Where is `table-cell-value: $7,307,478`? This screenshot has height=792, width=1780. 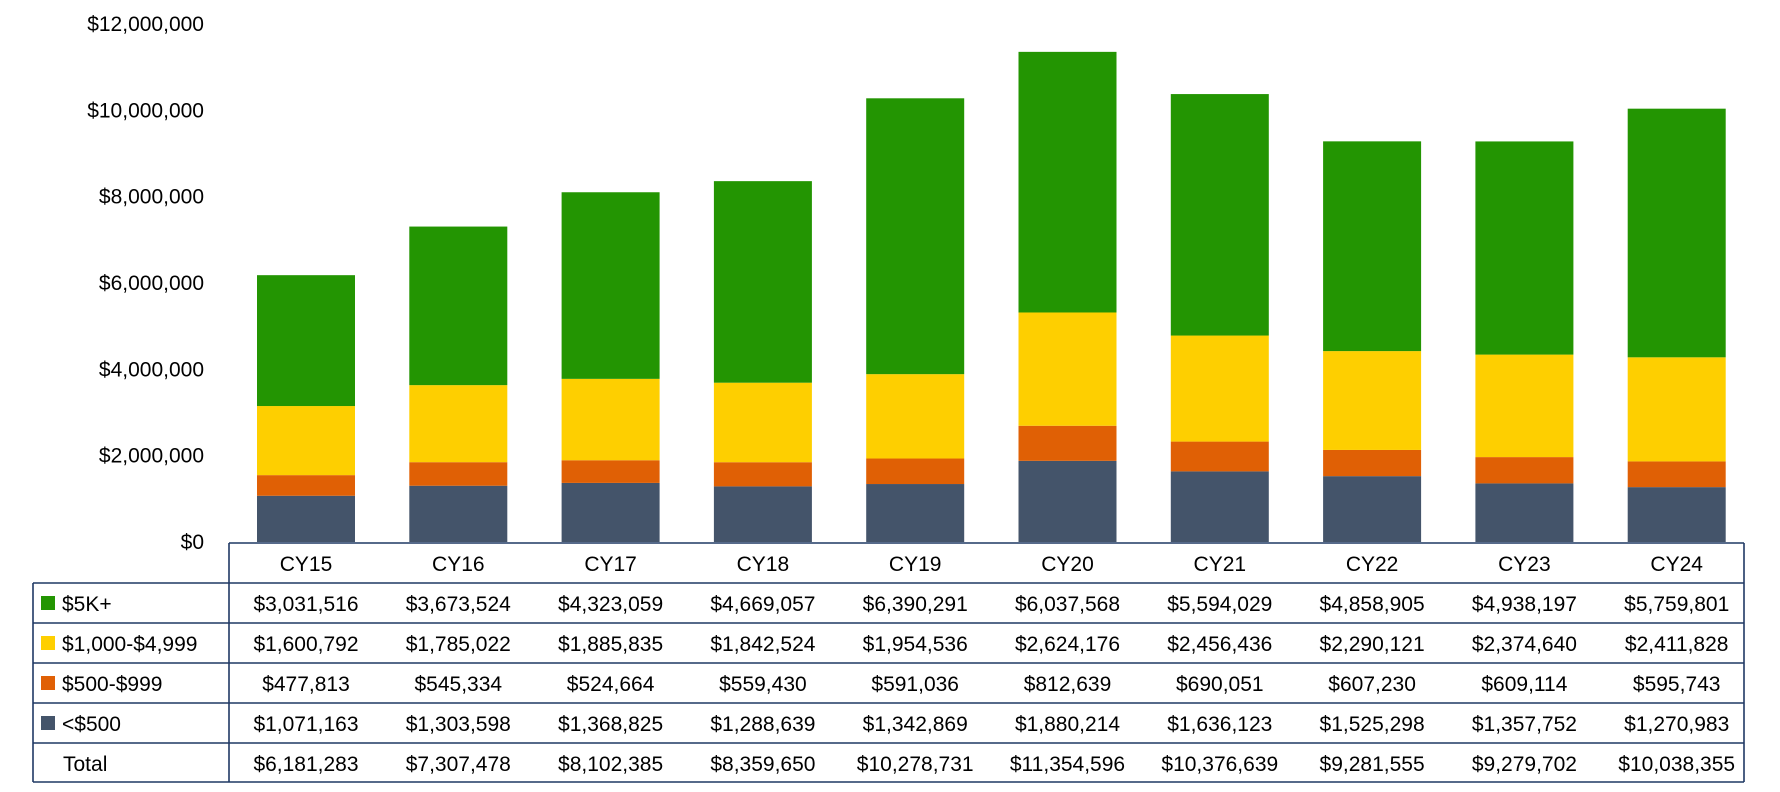
table-cell-value: $7,307,478 is located at coordinates (458, 764).